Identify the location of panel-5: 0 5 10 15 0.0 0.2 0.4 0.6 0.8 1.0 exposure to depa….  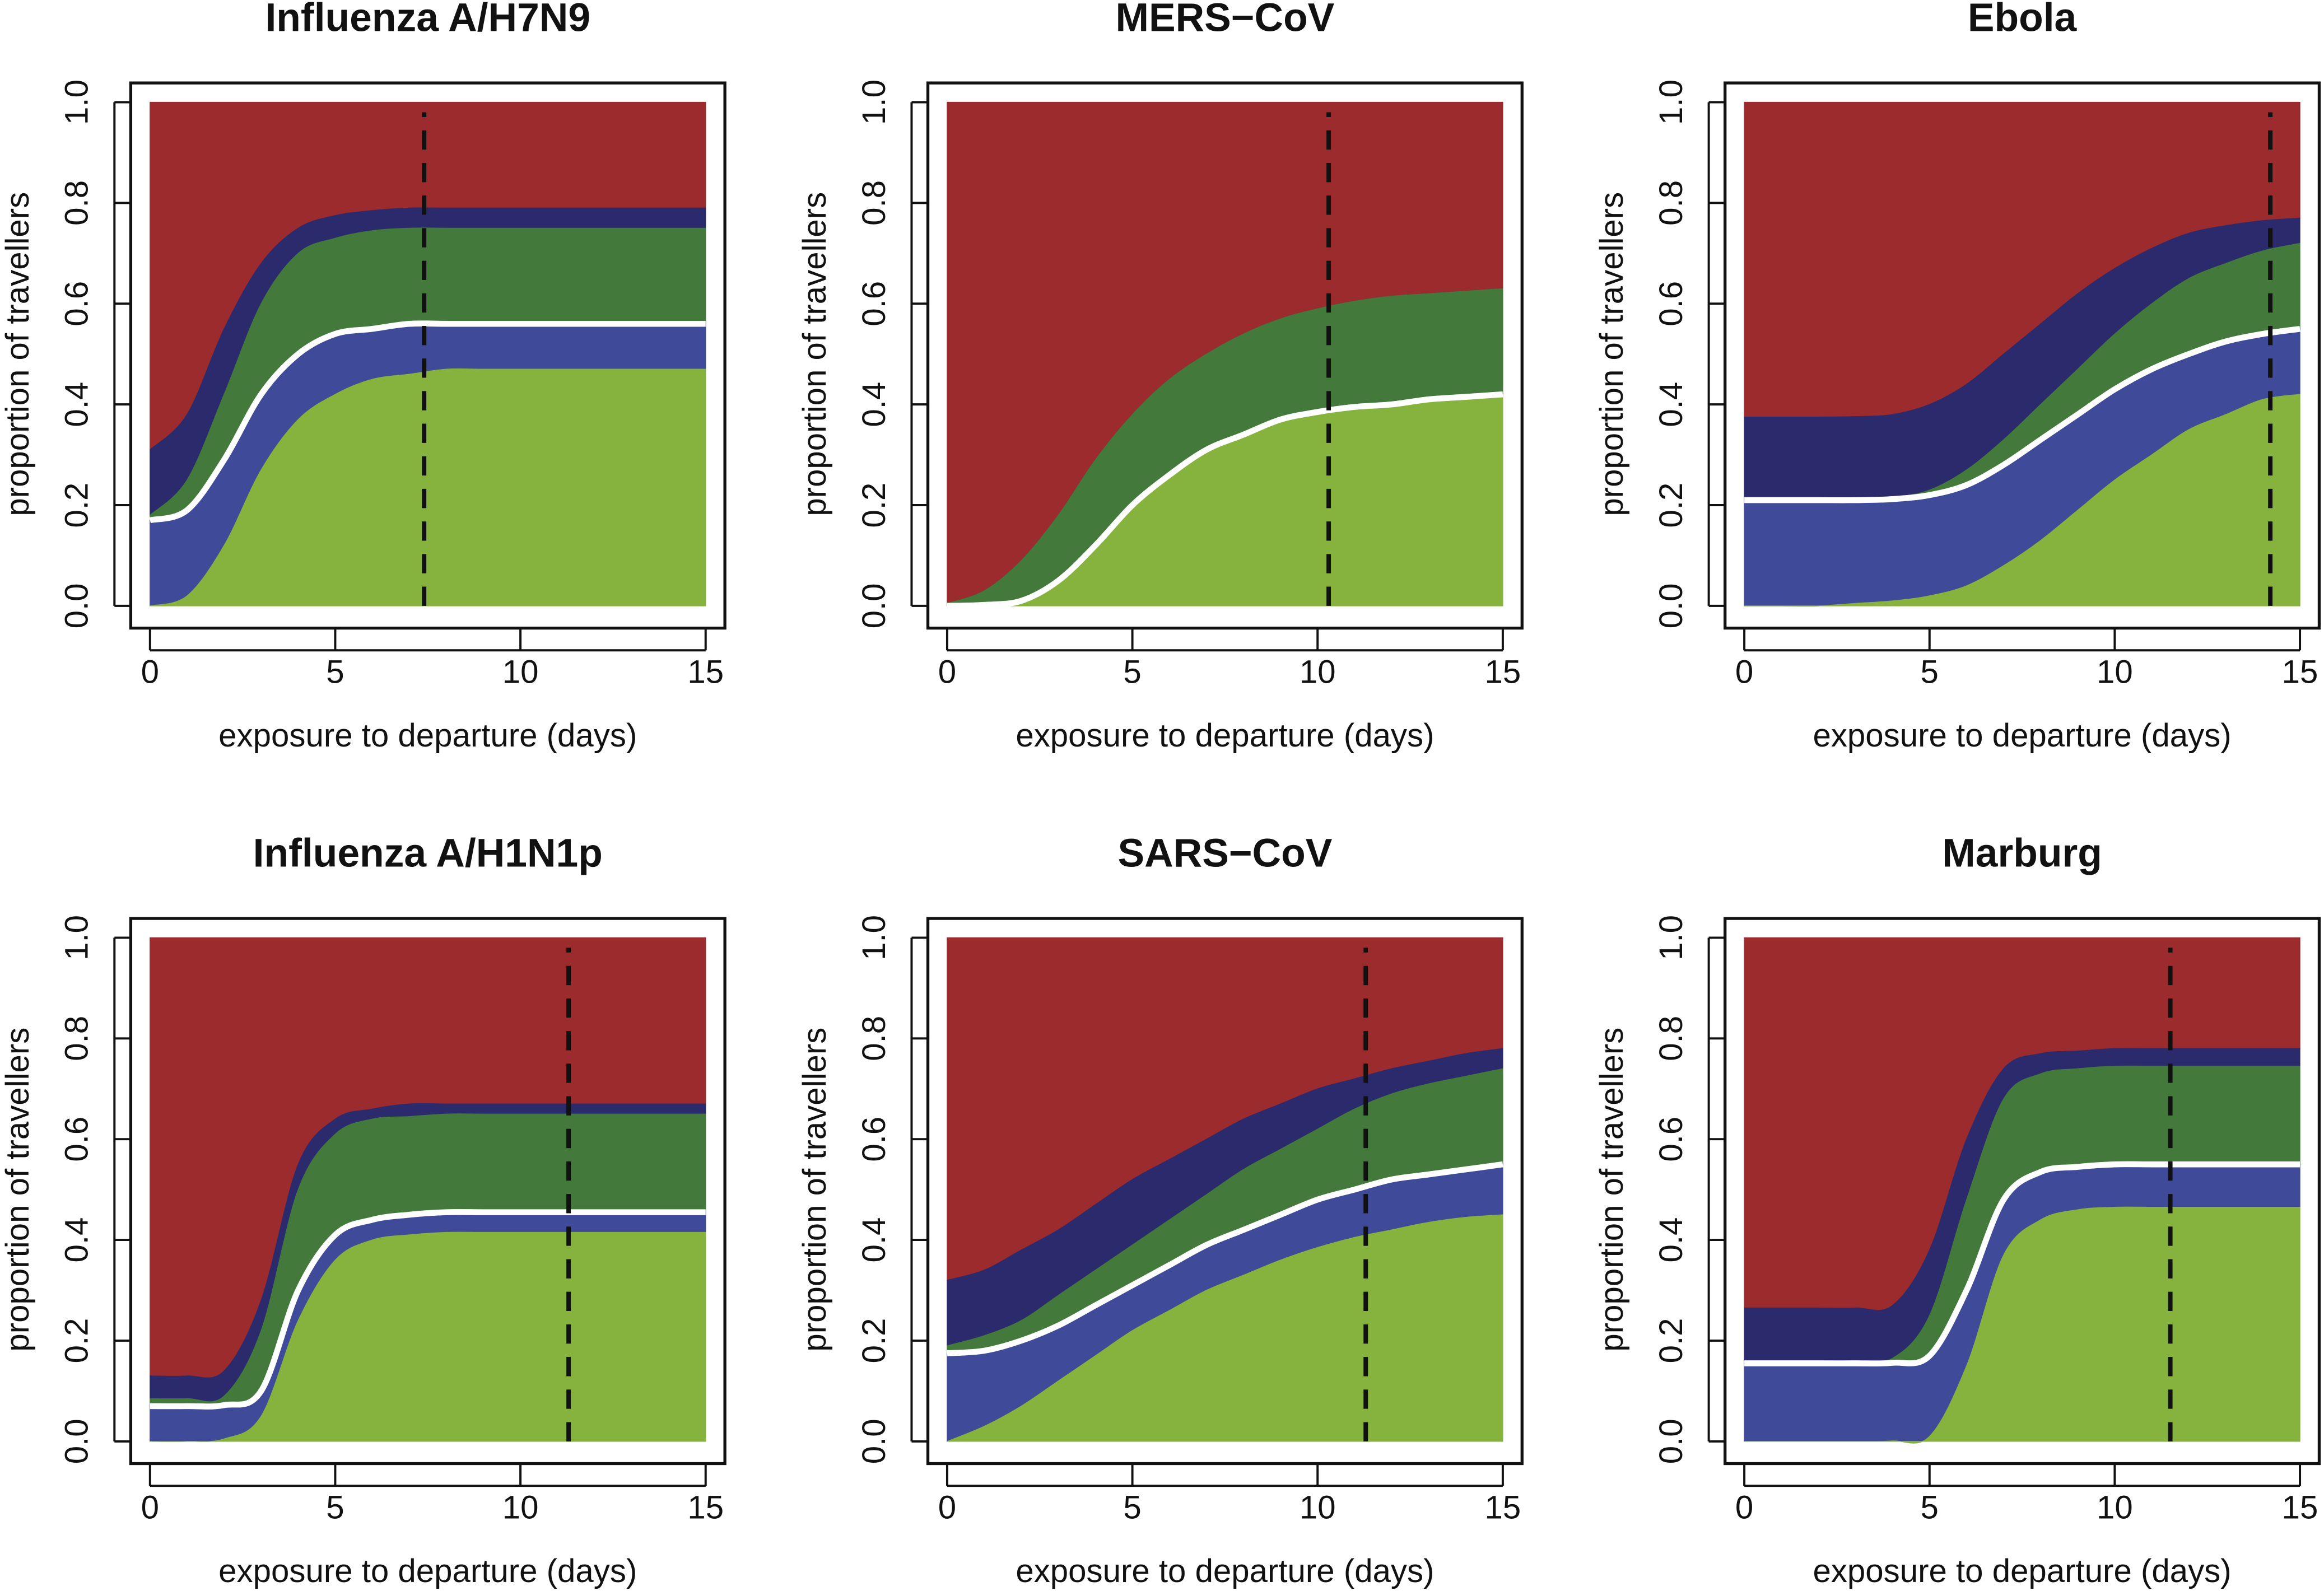
(1160, 1210).